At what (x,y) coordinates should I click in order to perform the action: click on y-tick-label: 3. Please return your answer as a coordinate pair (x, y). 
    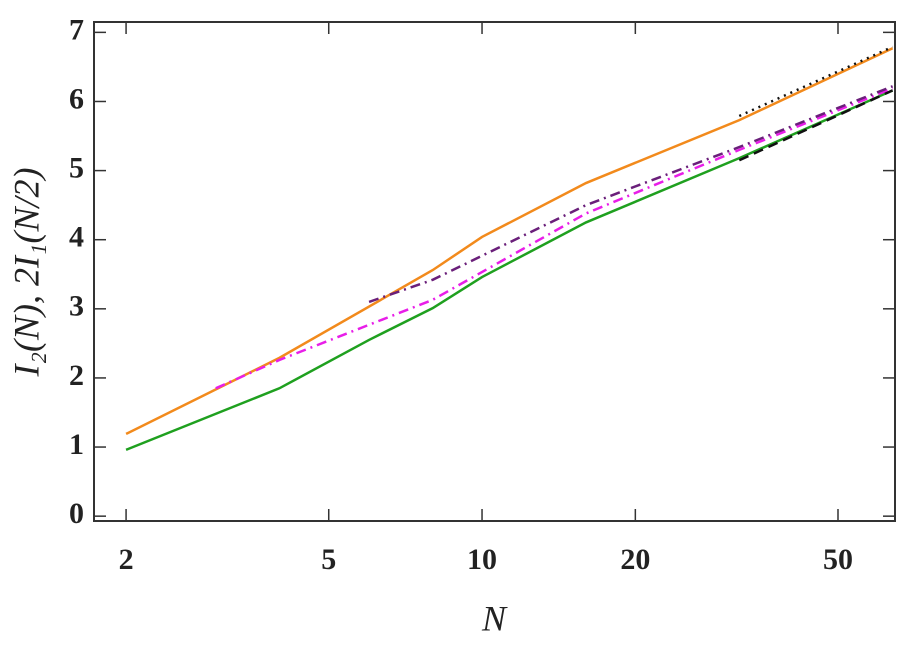
    Looking at the image, I should click on (76, 306).